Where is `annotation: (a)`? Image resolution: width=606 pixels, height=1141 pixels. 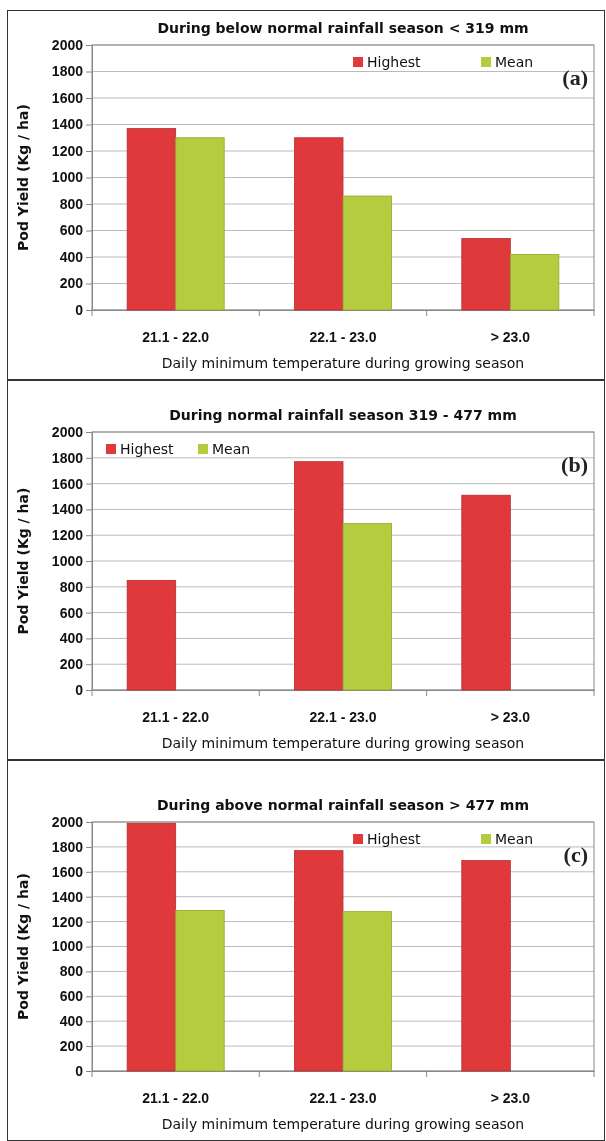
annotation: (a) is located at coordinates (575, 77).